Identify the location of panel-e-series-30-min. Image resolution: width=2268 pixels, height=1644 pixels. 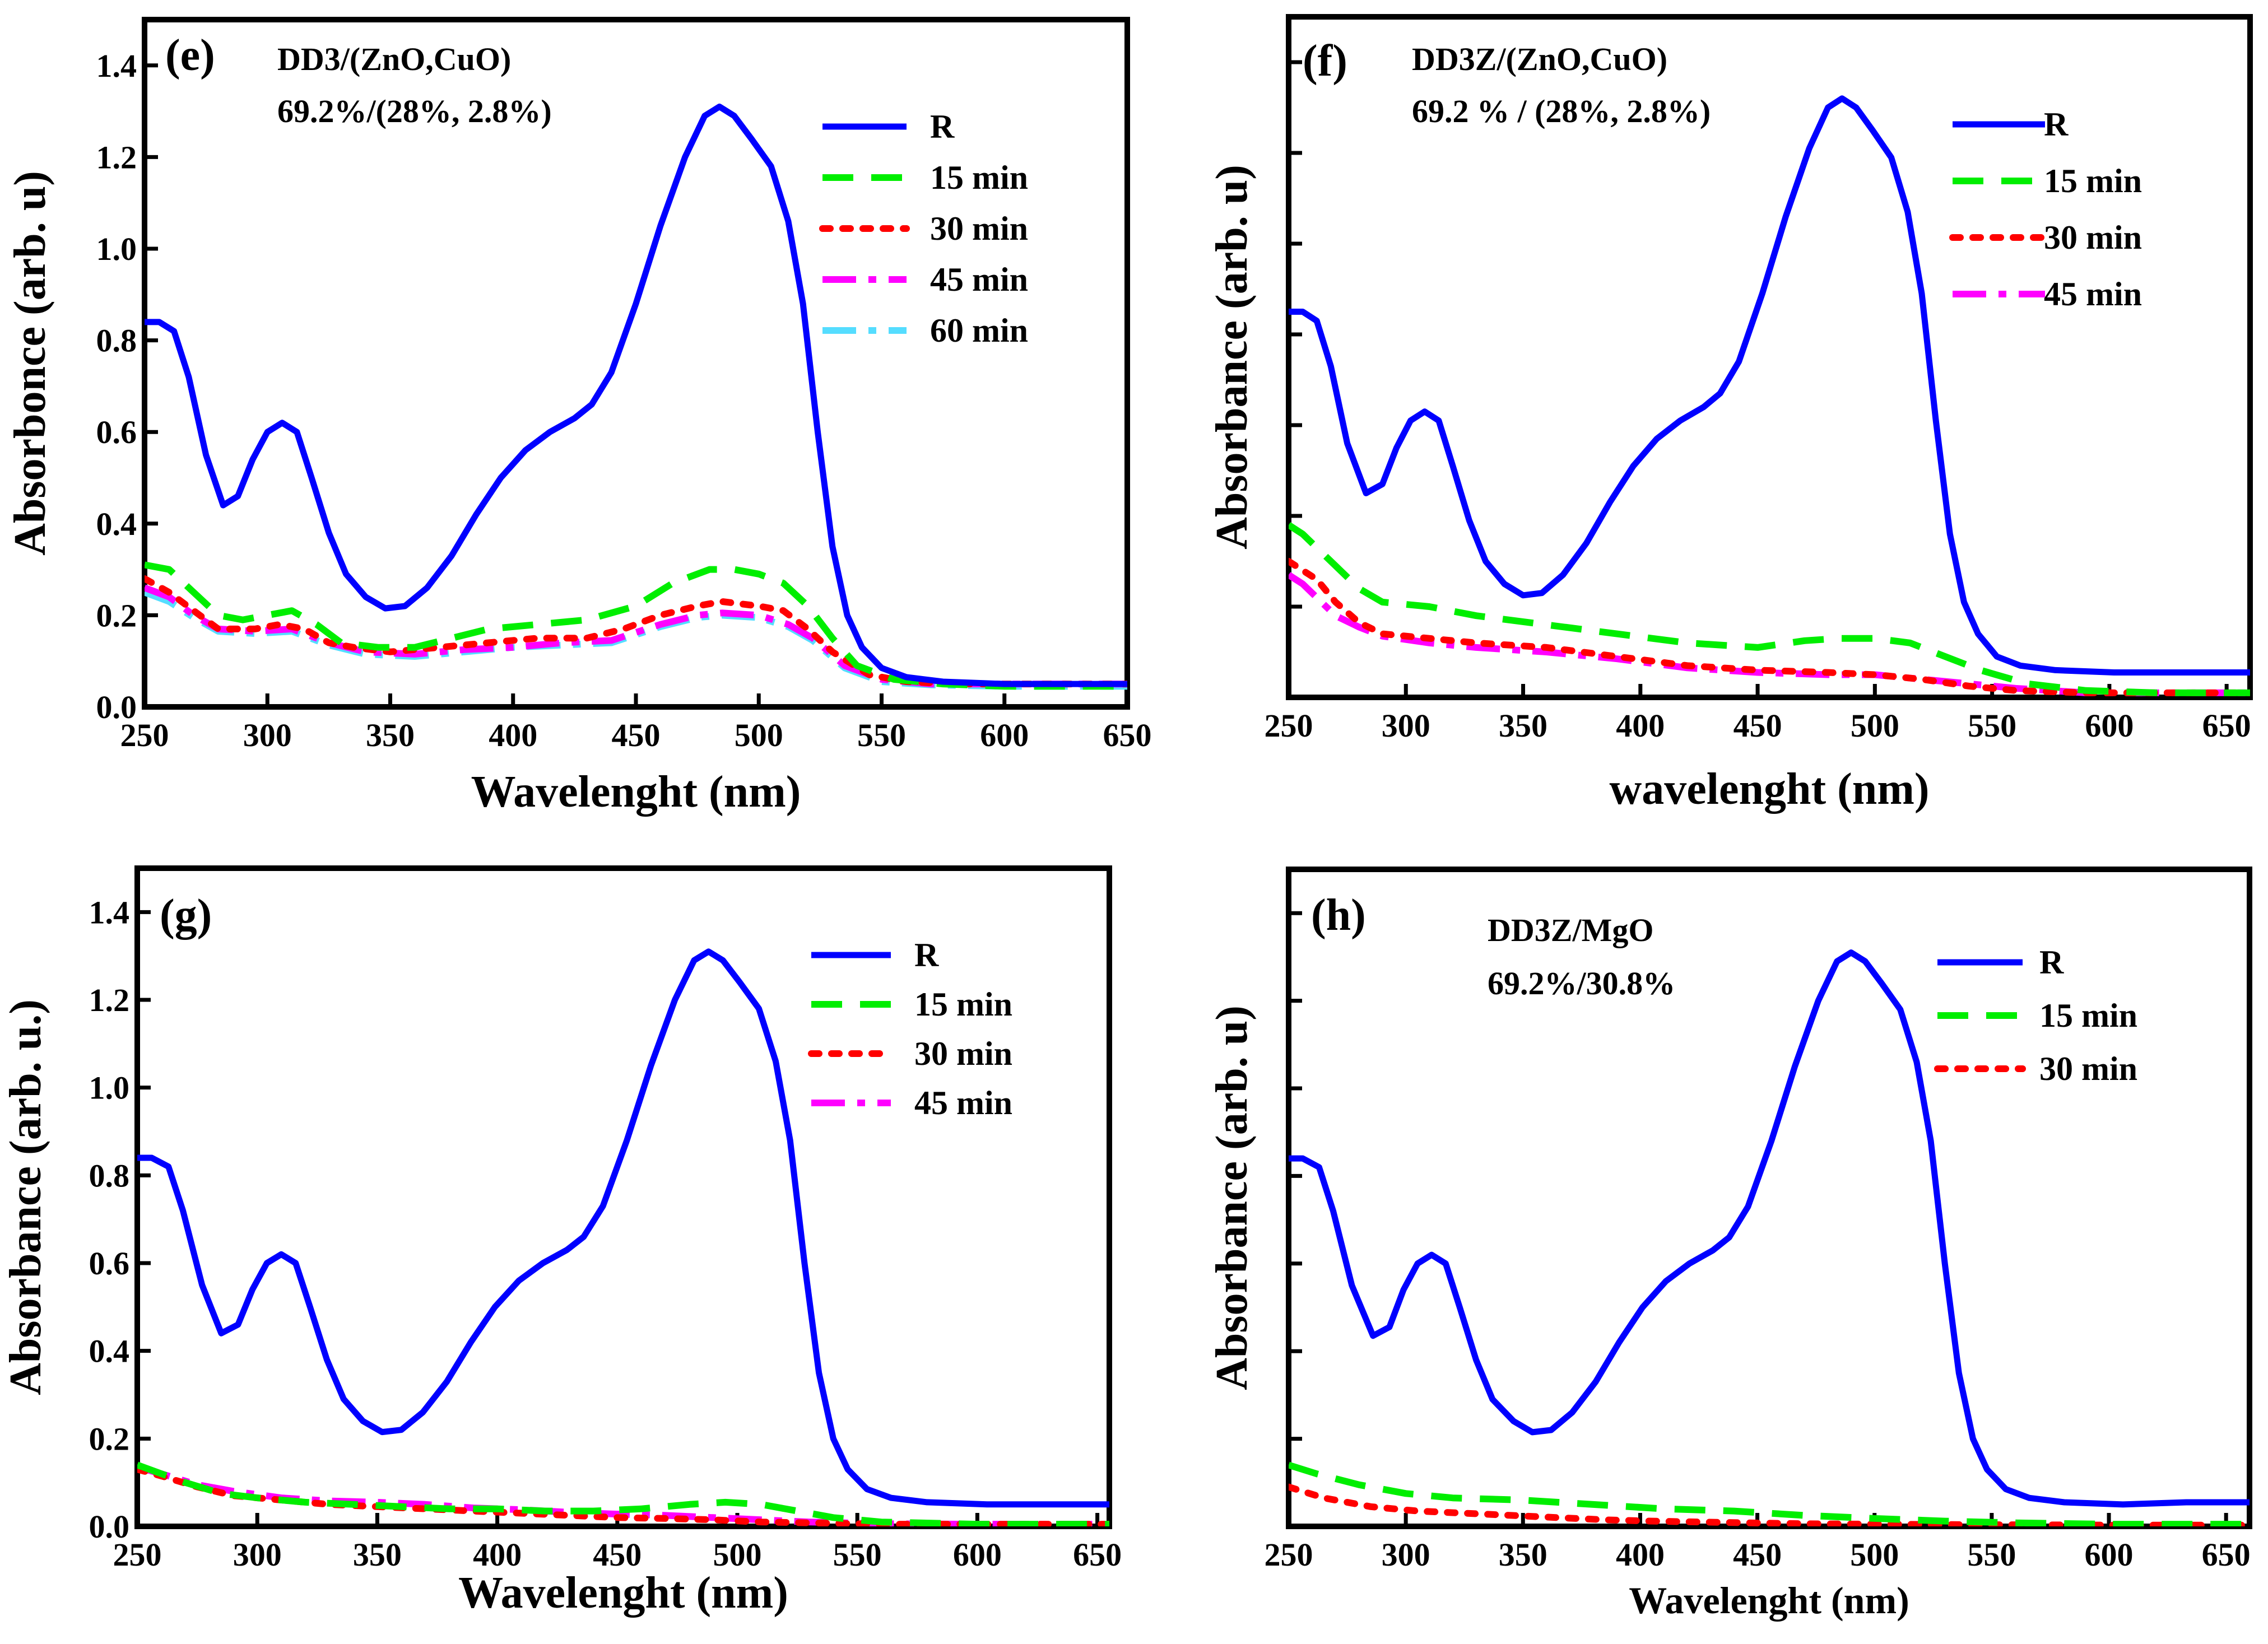
(636, 632).